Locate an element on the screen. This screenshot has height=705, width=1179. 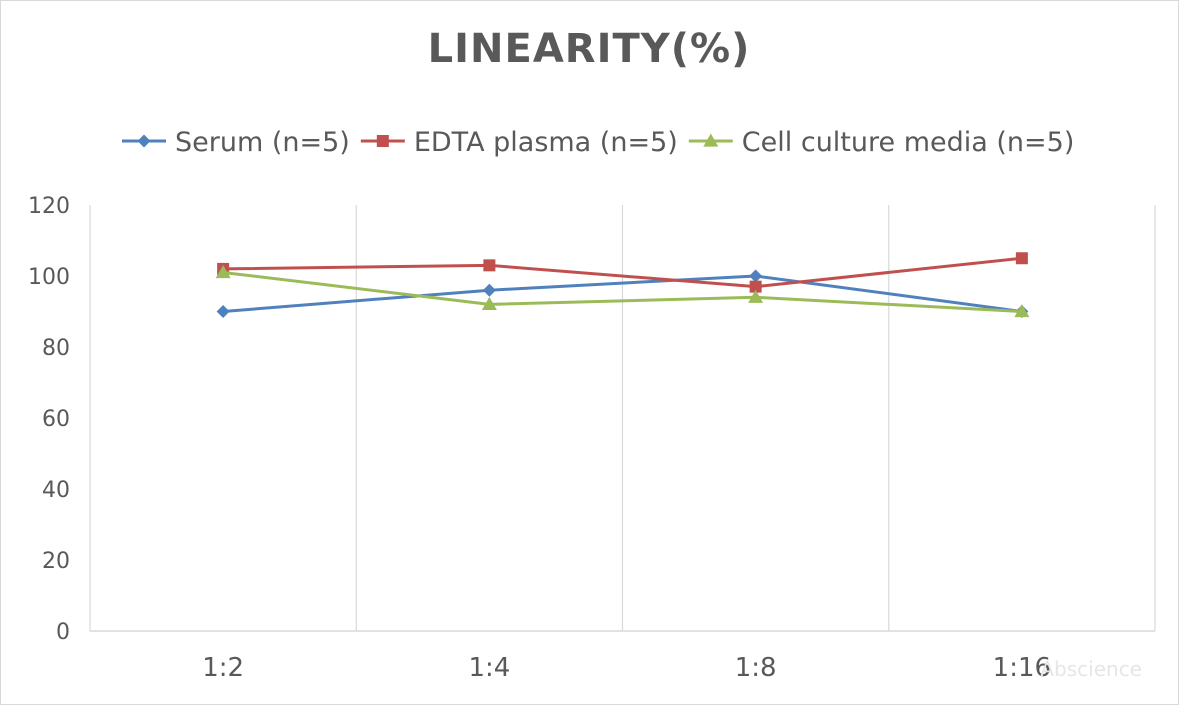
x-tick-label: 1:16 is located at coordinates (1022, 668).